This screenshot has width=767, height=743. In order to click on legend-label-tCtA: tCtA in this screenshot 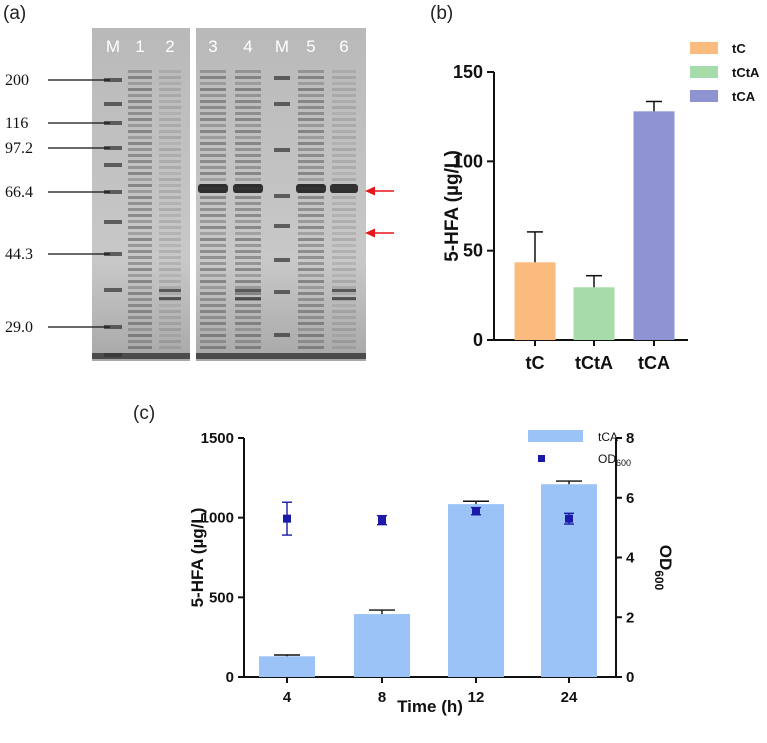, I will do `click(746, 72)`.